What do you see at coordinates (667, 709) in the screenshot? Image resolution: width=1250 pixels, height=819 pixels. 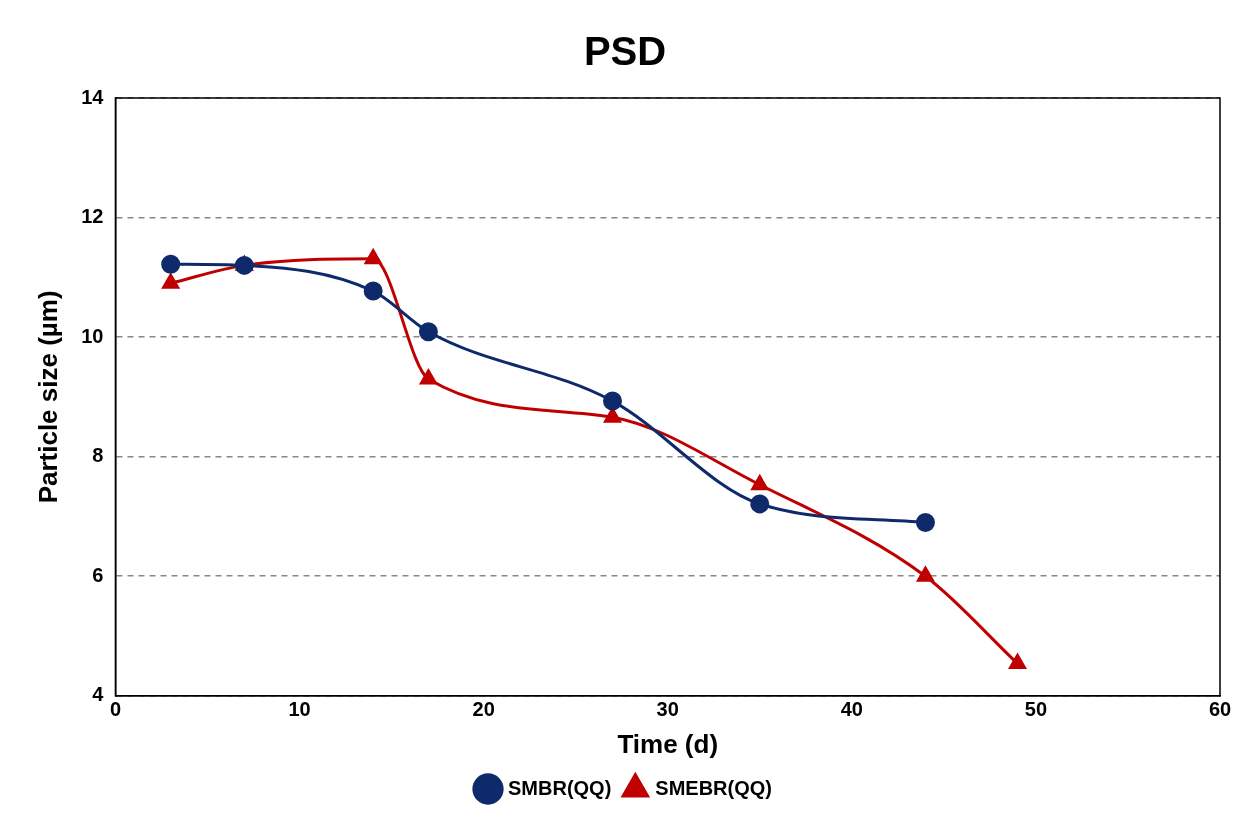 I see `x-tick-label: 30` at bounding box center [667, 709].